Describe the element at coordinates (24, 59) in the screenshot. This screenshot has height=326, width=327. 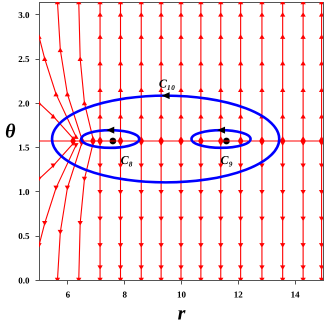
I see `y-tick-label: 2.5` at that location.